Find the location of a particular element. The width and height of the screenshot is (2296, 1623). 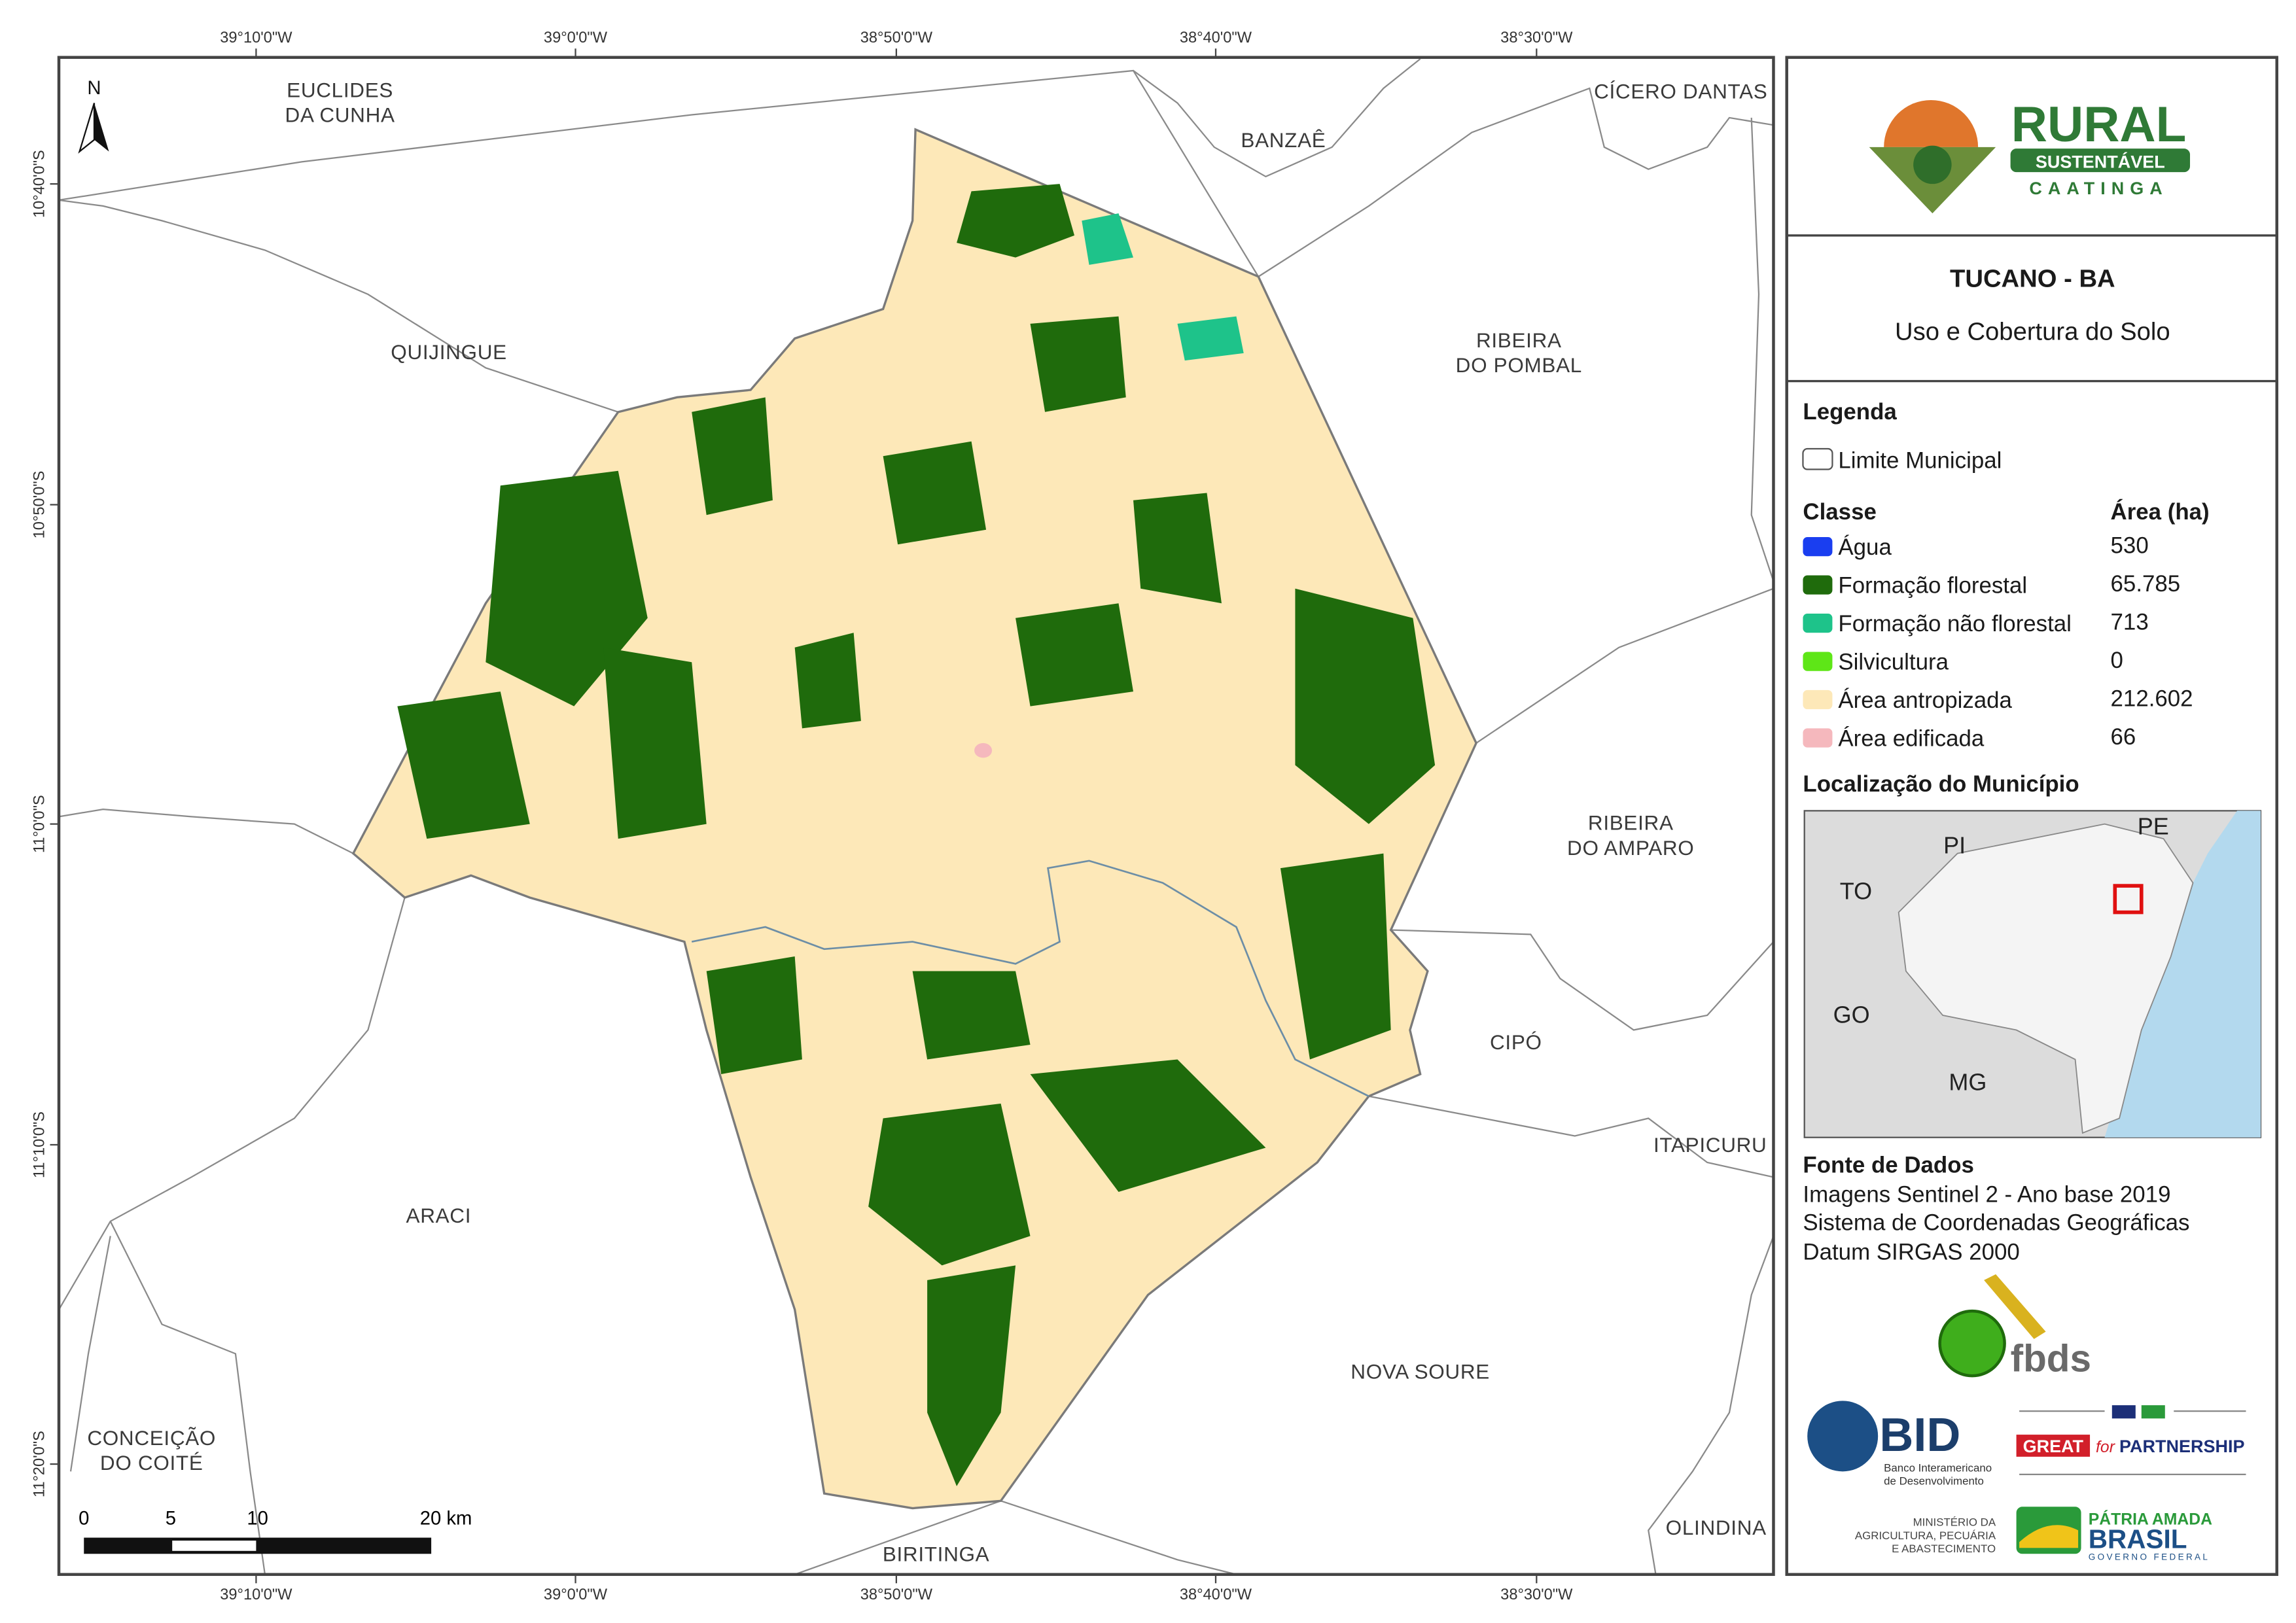

source-line: Imagens Sentinel 2 - Ano base 2019 is located at coordinates (1986, 1195).